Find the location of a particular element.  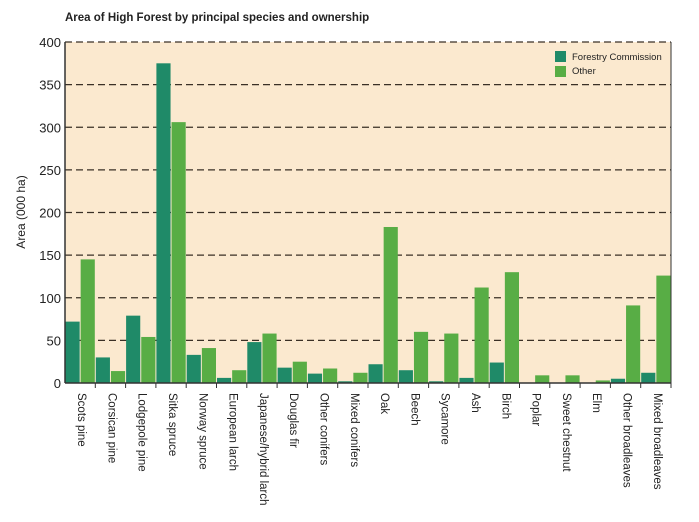

y-tick-label: 0 is located at coordinates (57, 383).